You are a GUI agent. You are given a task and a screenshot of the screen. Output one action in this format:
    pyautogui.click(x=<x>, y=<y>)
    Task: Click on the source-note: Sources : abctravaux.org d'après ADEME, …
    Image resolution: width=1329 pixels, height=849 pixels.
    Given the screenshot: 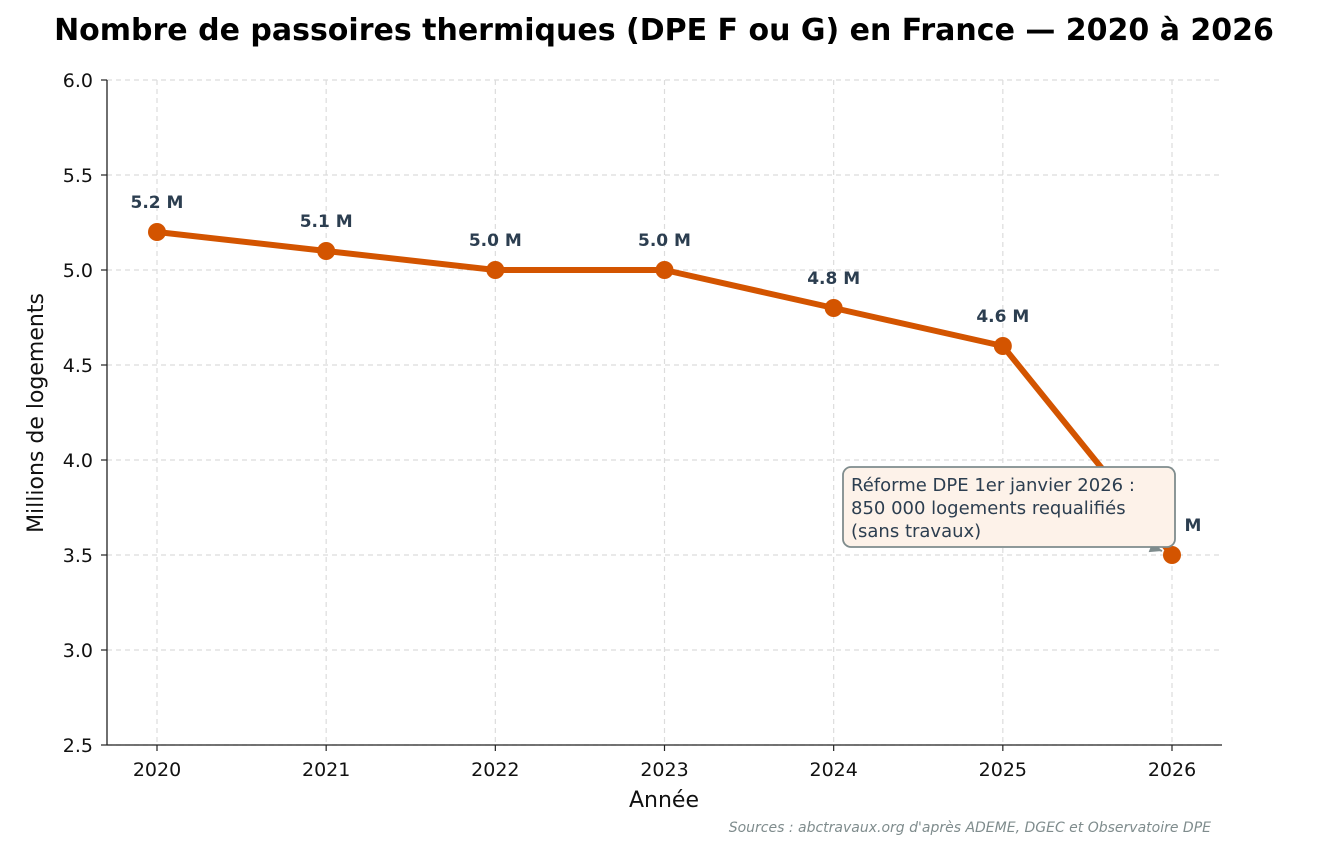 What is the action you would take?
    pyautogui.click(x=970, y=828)
    